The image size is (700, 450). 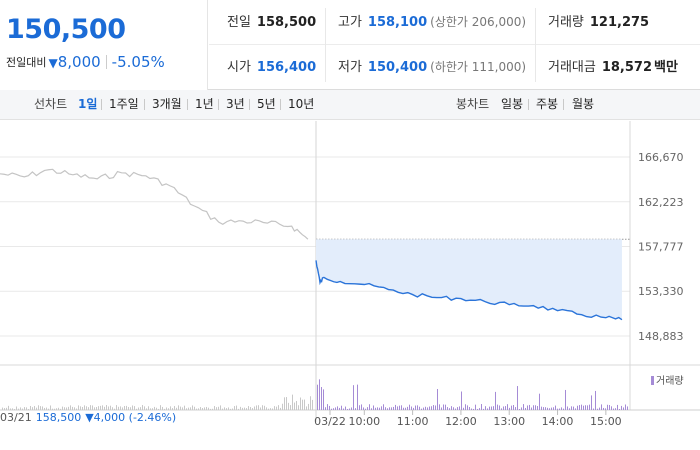 What do you see at coordinates (627, 67) in the screenshot?
I see `stat-value: 18,572` at bounding box center [627, 67].